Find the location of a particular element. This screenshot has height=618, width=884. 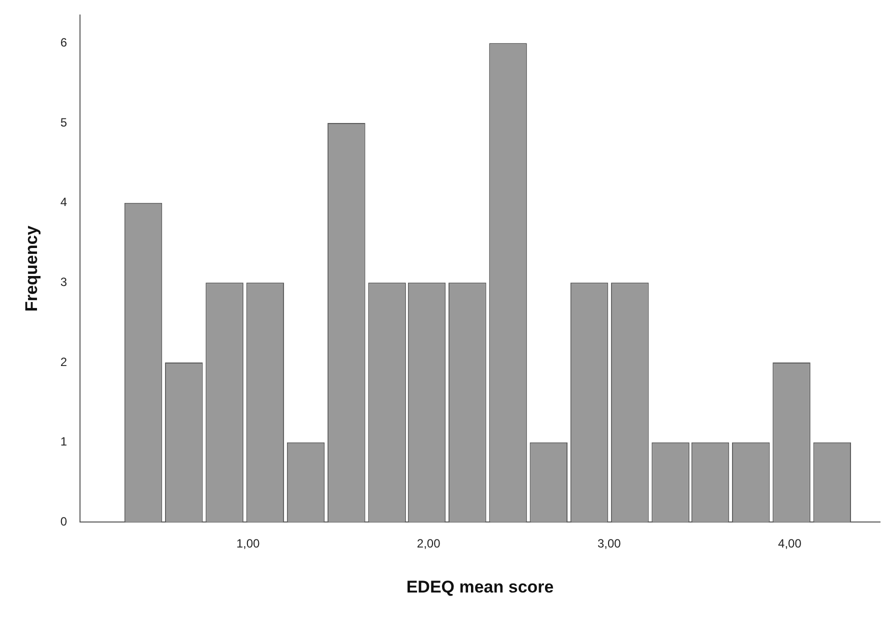

x-tick-label: 4,00 is located at coordinates (790, 543).